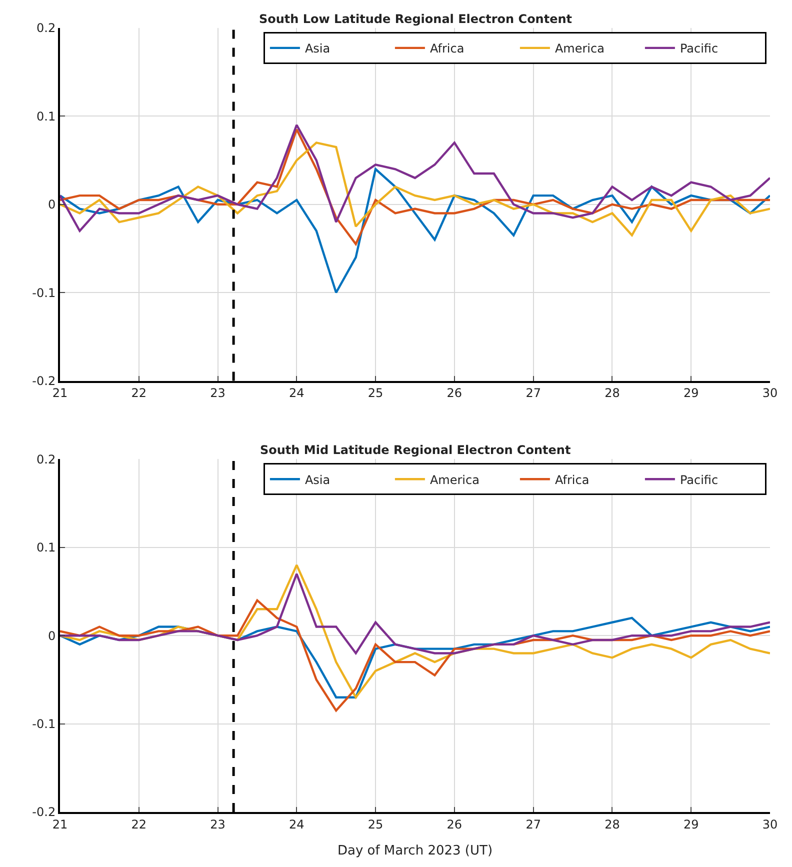 Image resolution: width=792 pixels, height=867 pixels. I want to click on chart-title: South Low Latitude Regional Electron Content, so click(415, 19).